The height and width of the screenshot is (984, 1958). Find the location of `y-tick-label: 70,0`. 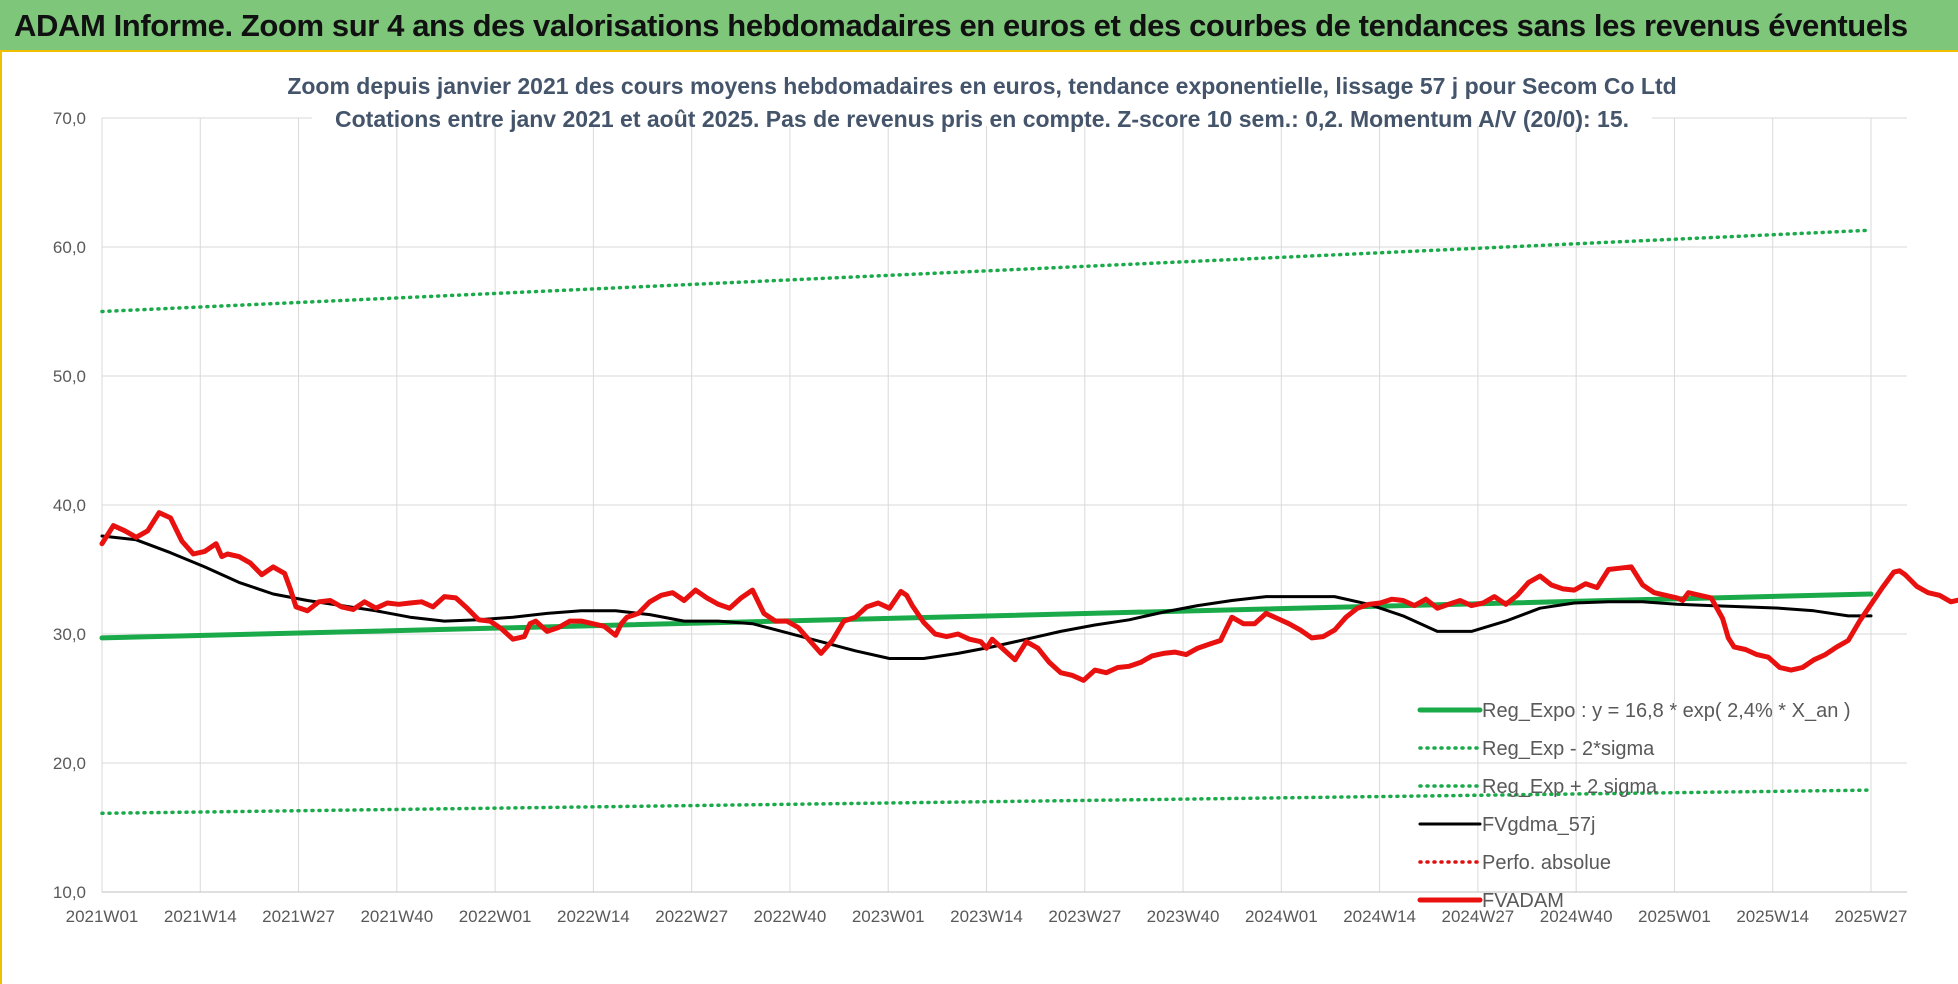

y-tick-label: 70,0 is located at coordinates (69, 118).